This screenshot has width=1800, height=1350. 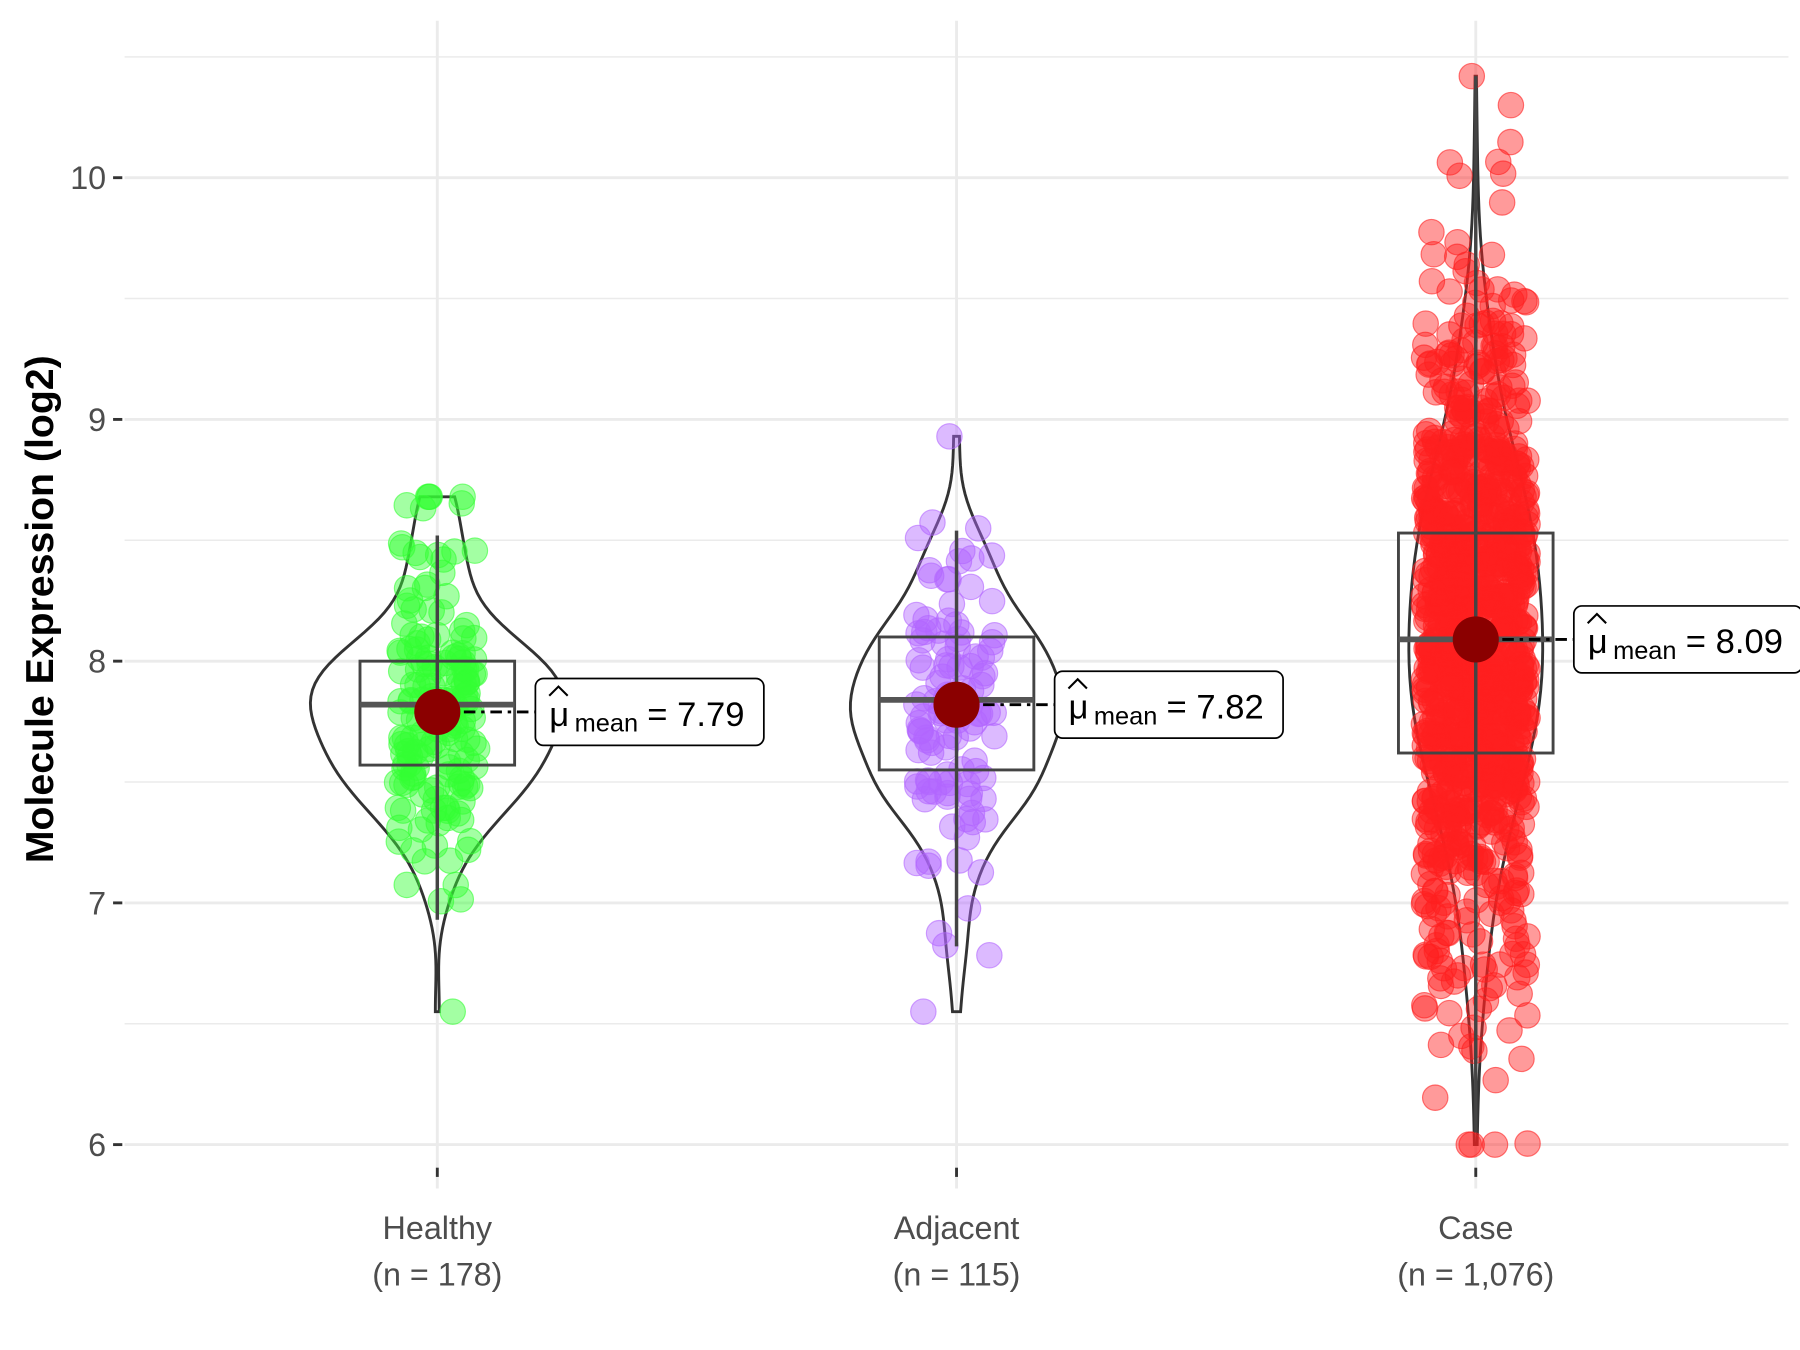 What do you see at coordinates (1596, 618) in the screenshot?
I see `mean-hat-icon` at bounding box center [1596, 618].